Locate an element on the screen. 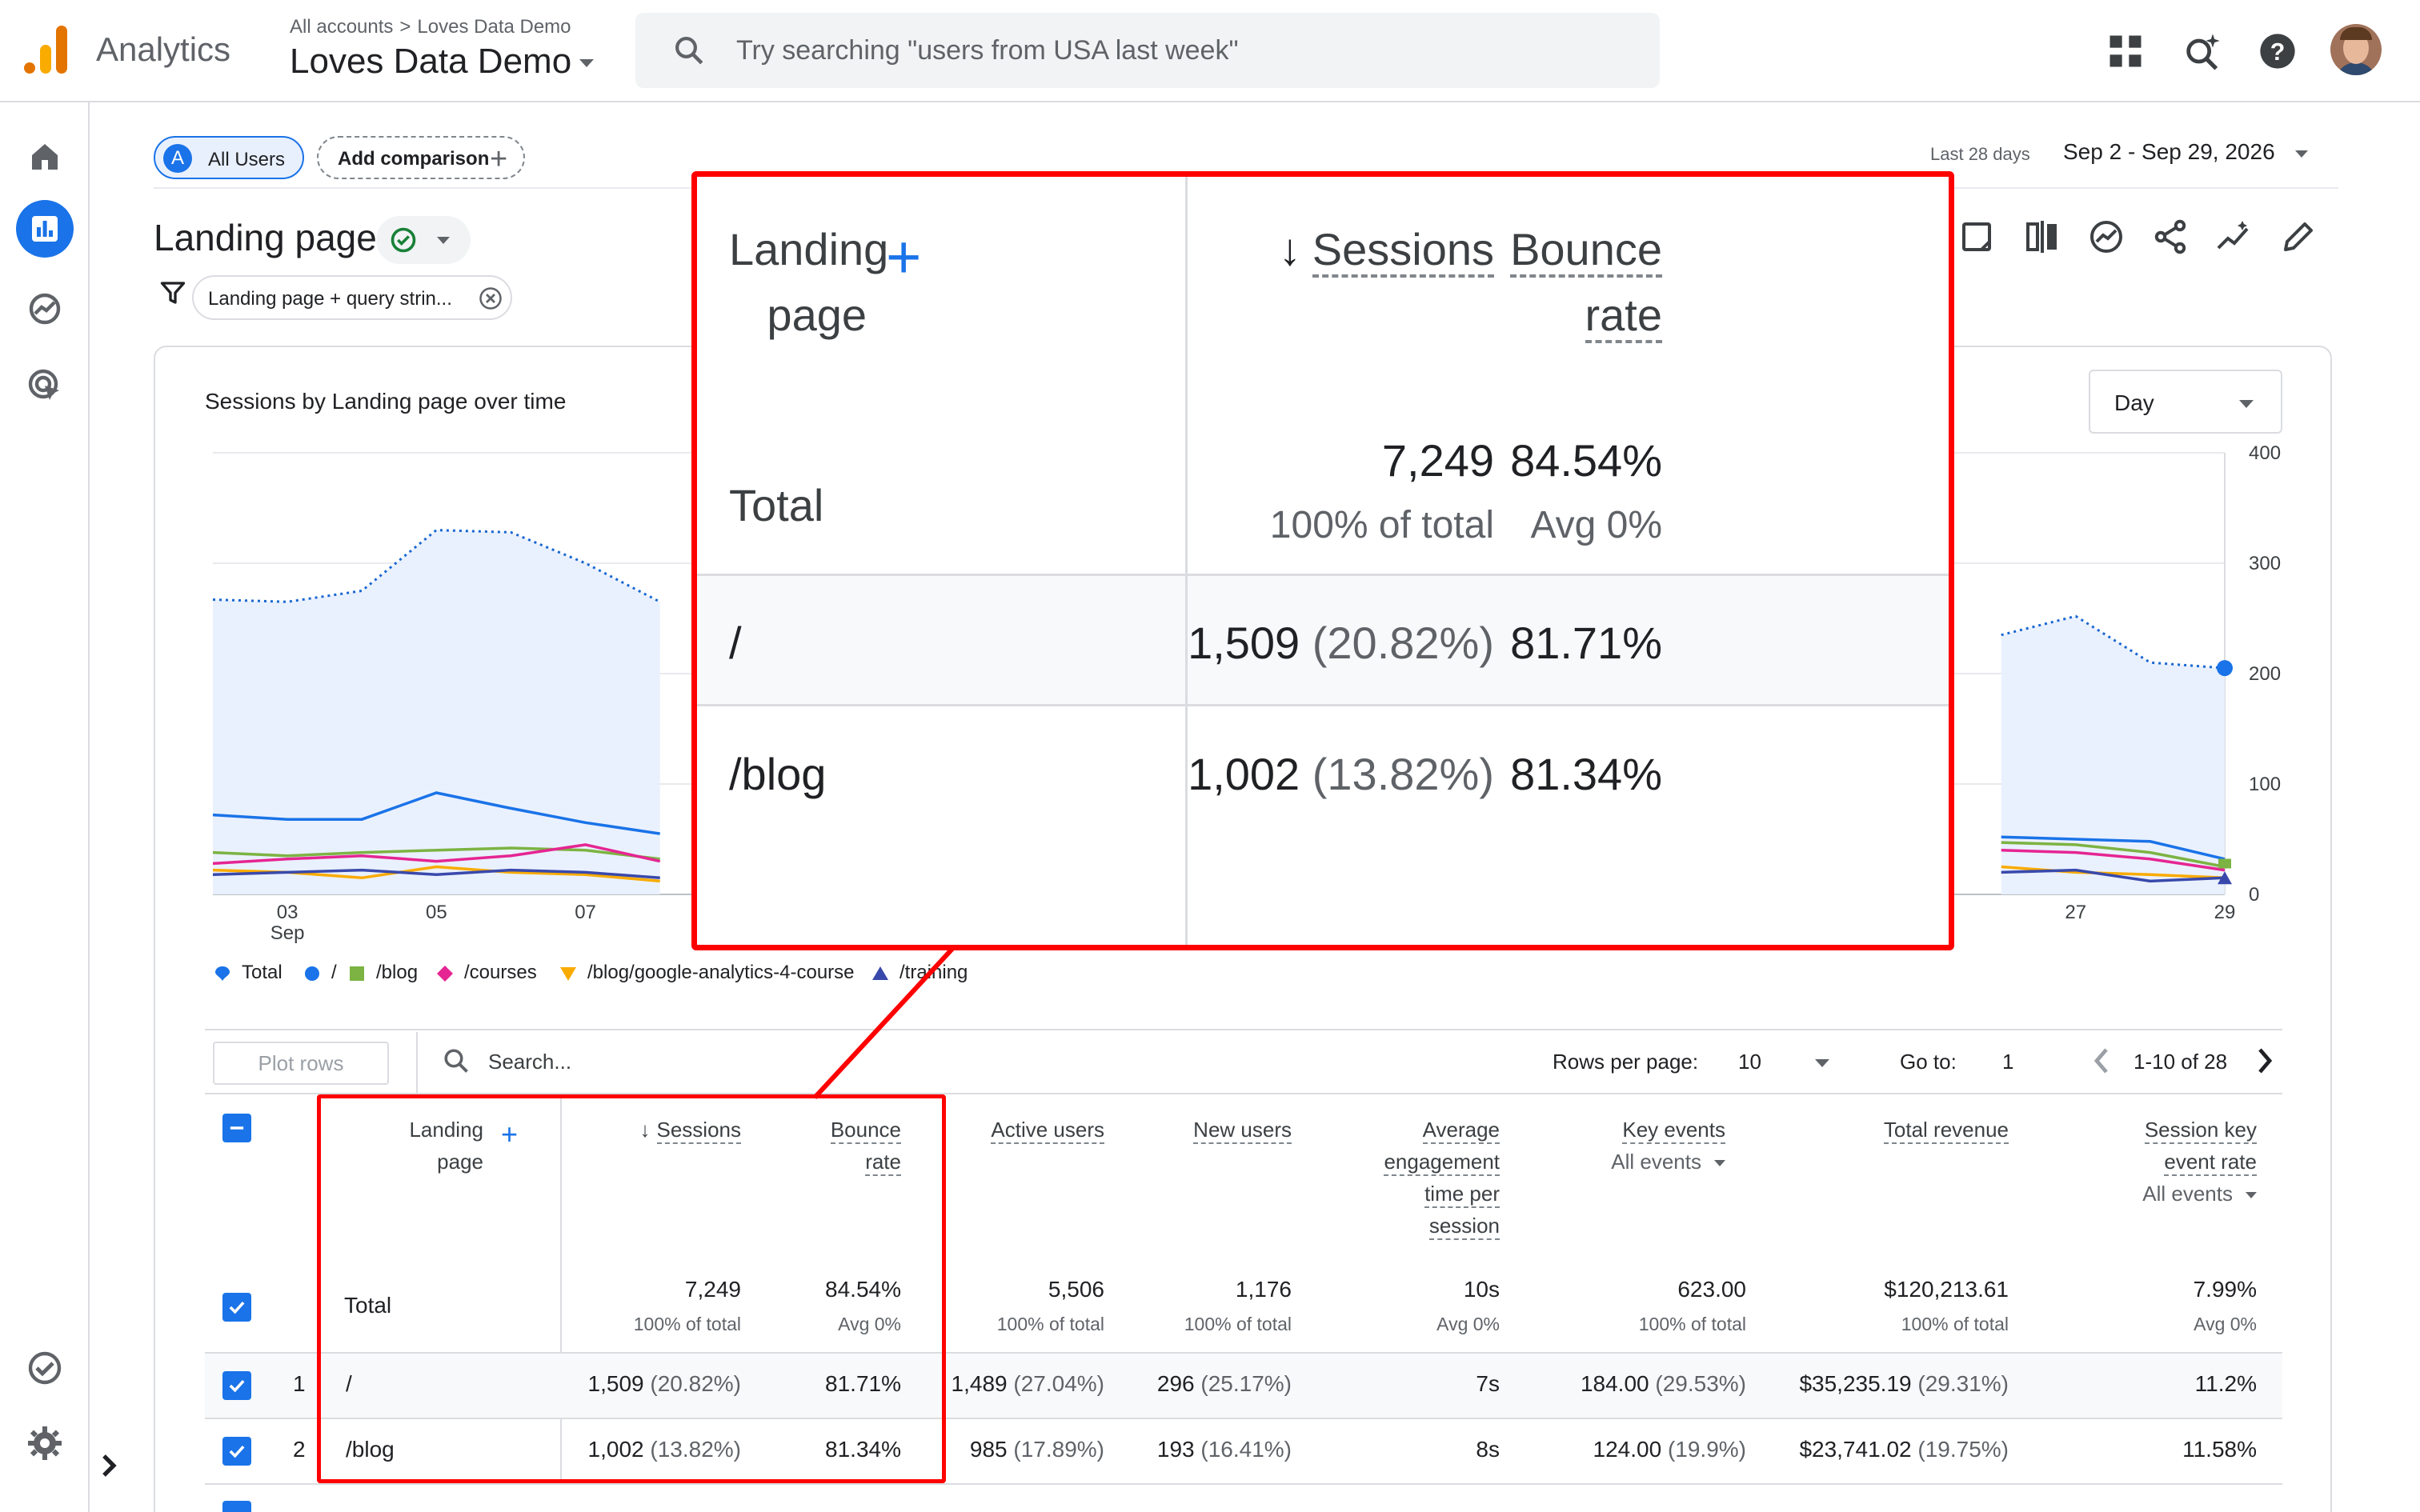  row-active: 1,489 (27.04%) is located at coordinates (1027, 1383).